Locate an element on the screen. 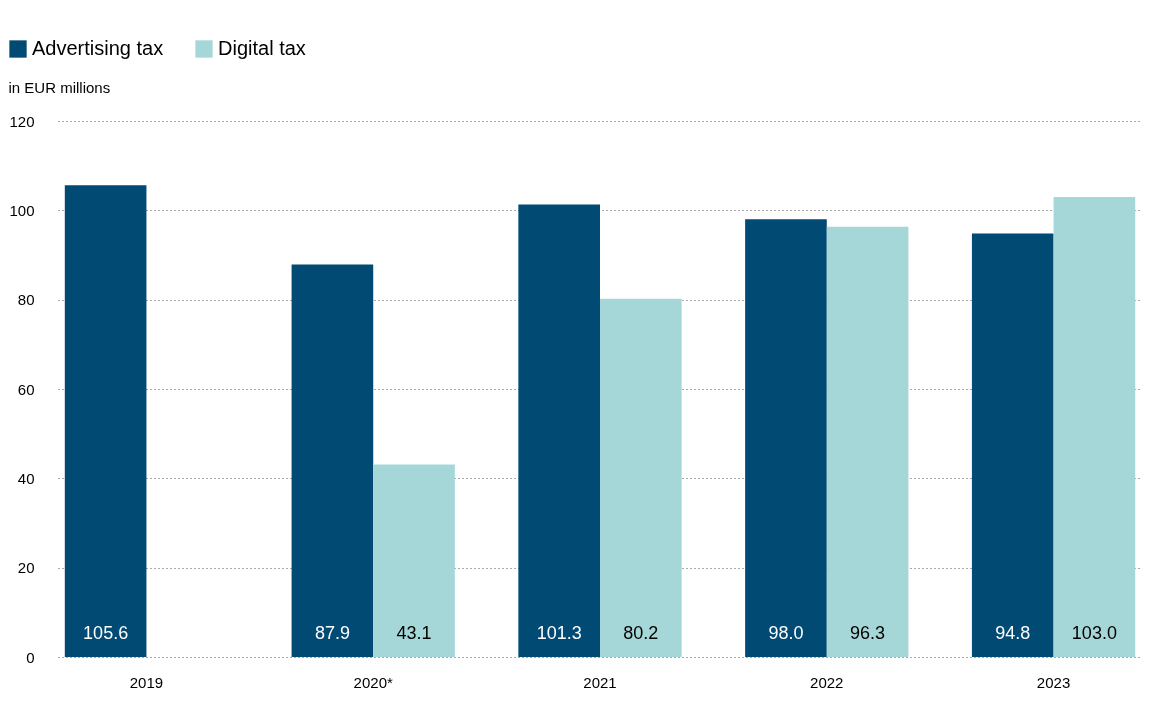 The height and width of the screenshot is (701, 1158). data-label: 105.6 is located at coordinates (106, 633).